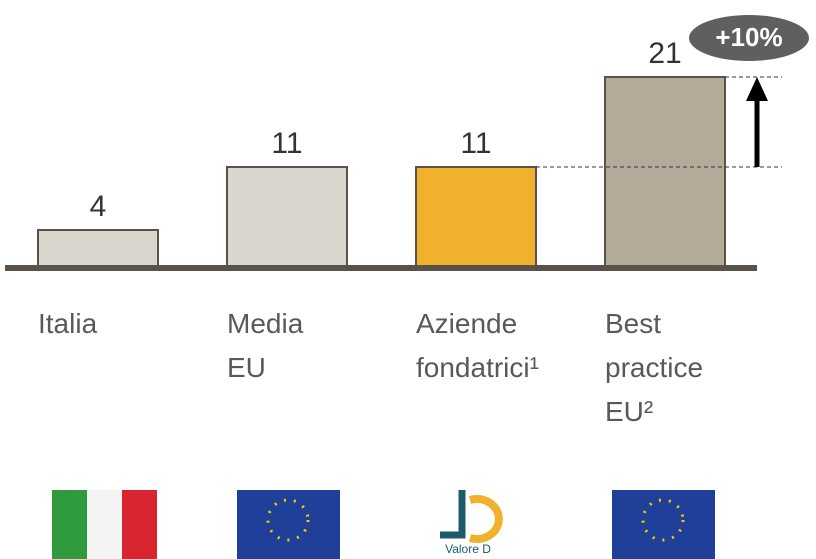 The width and height of the screenshot is (816, 559). Describe the element at coordinates (654, 367) in the screenshot. I see `category-label: Best practice EU²` at that location.